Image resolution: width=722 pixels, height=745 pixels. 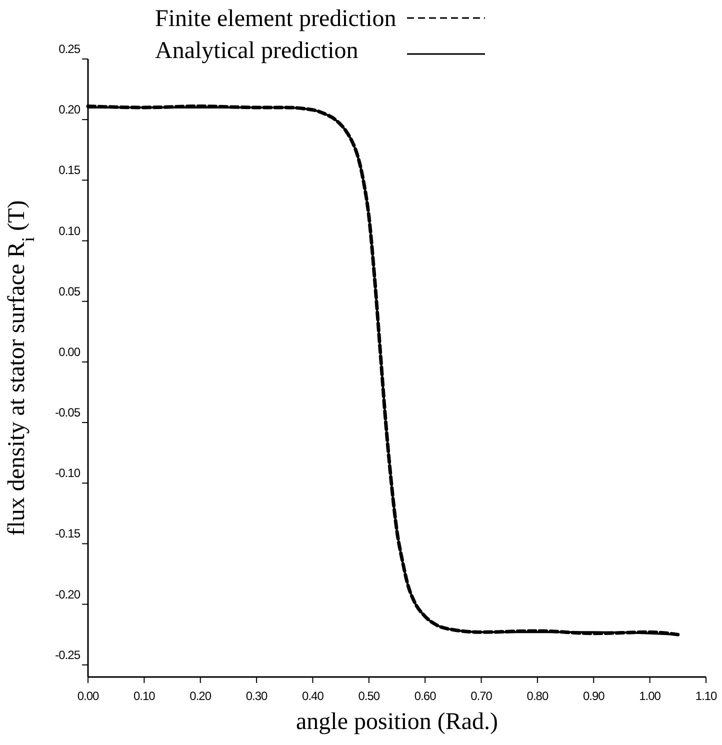 What do you see at coordinates (201, 696) in the screenshot?
I see `x-tick-label: 0.20` at bounding box center [201, 696].